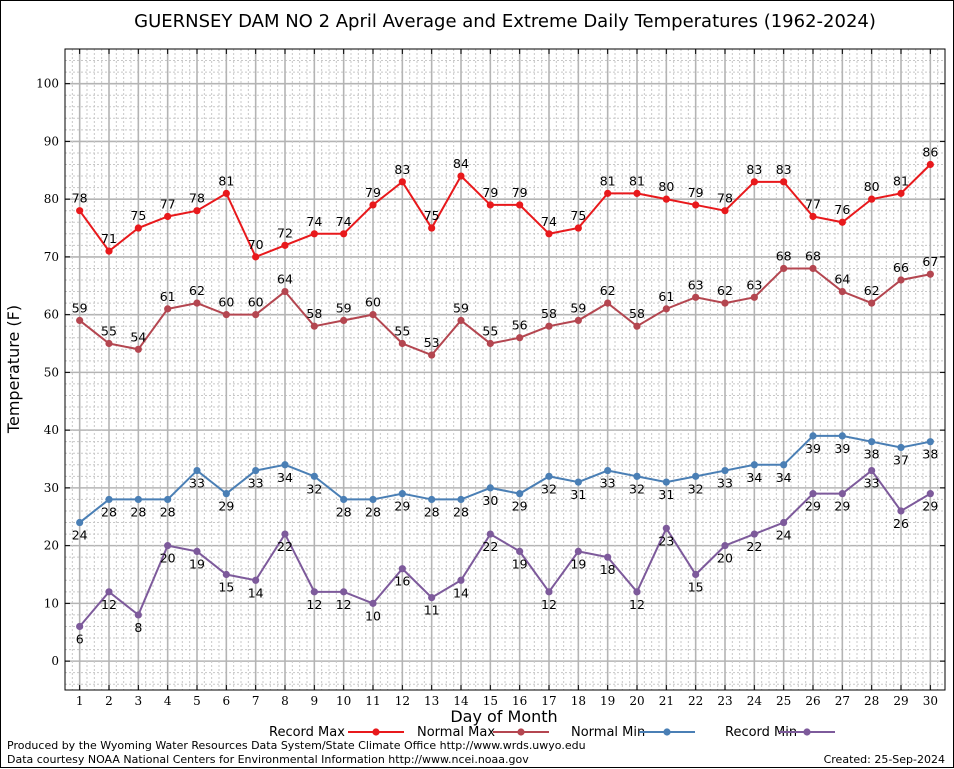 This screenshot has width=954, height=769. What do you see at coordinates (51, 141) in the screenshot?
I see `y-tick-label: 90` at bounding box center [51, 141].